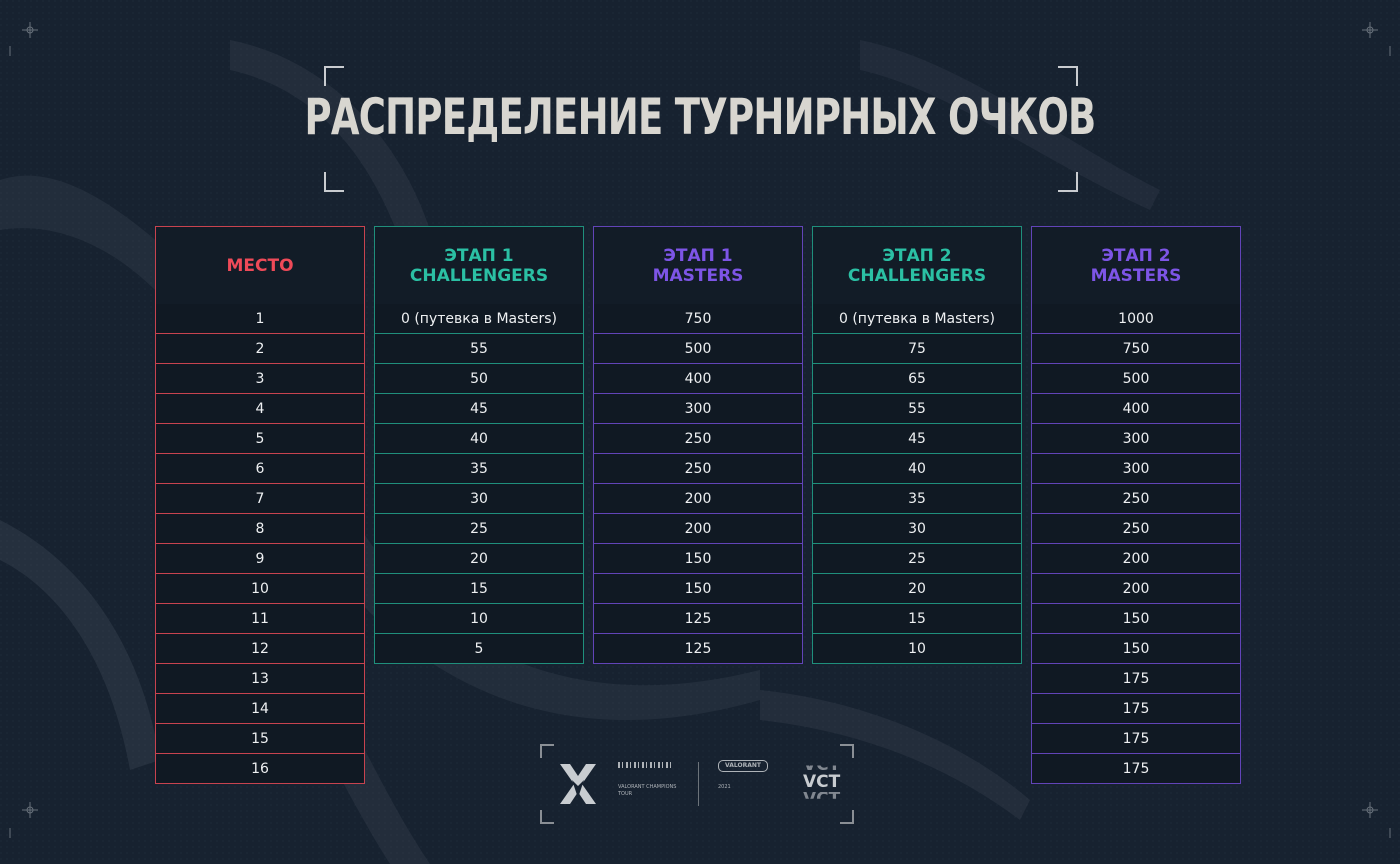 This screenshot has height=864, width=1400. I want to click on column-header: ЭТАП 2 CHALLENGERS, so click(917, 265).